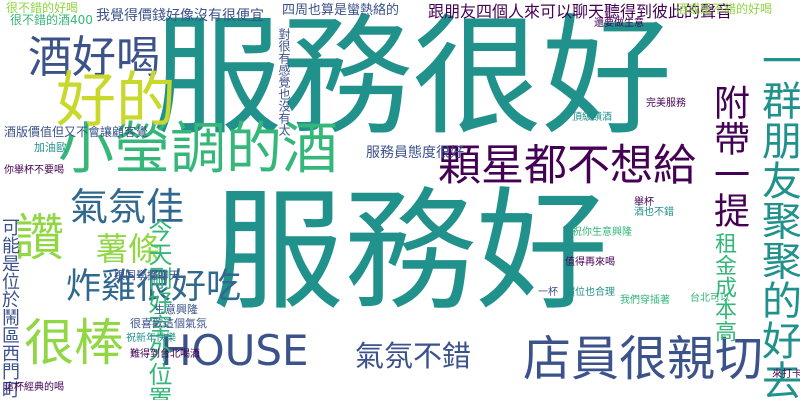 The width and height of the screenshot is (800, 400). I want to click on word-40: 價位也合理, so click(590, 292).